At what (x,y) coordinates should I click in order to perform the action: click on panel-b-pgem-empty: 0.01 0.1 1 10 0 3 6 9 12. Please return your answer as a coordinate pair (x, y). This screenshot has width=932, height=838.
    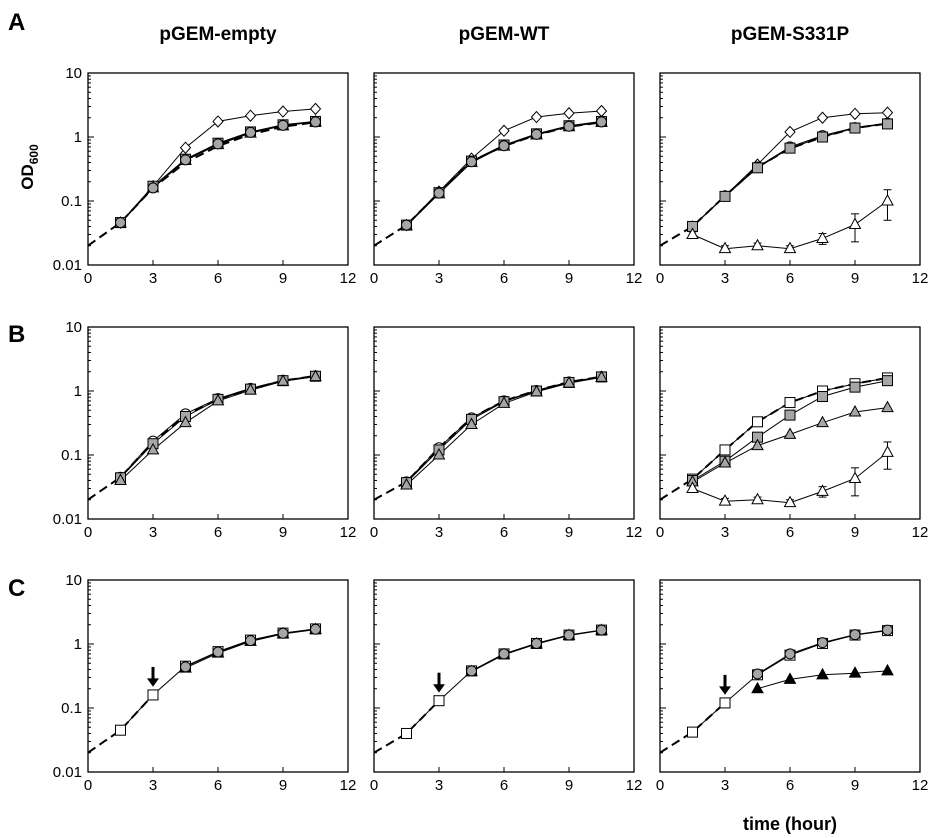
    Looking at the image, I should click on (205, 430).